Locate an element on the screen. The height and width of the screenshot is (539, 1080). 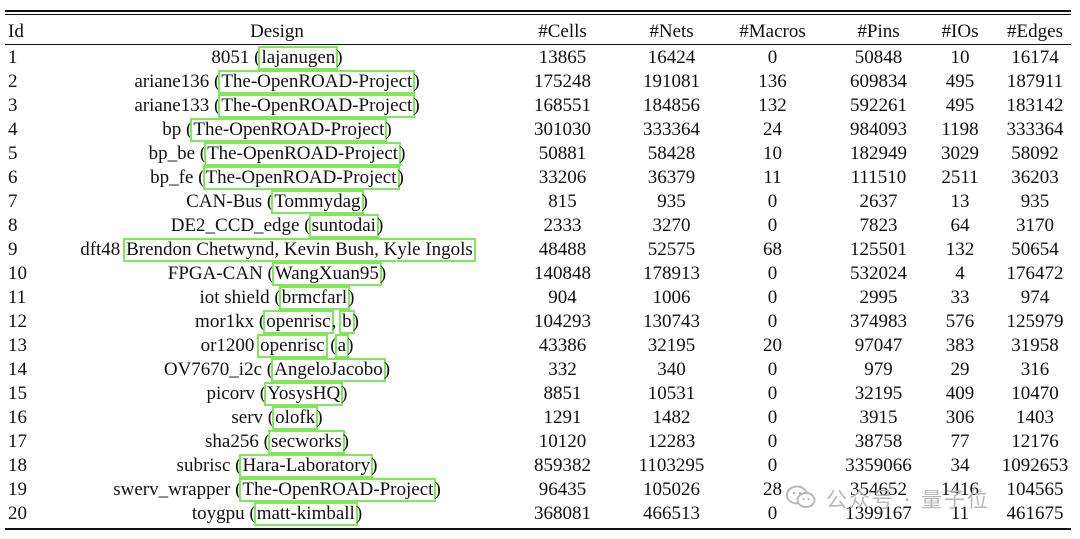
row-cells: 1291 is located at coordinates (562, 417).